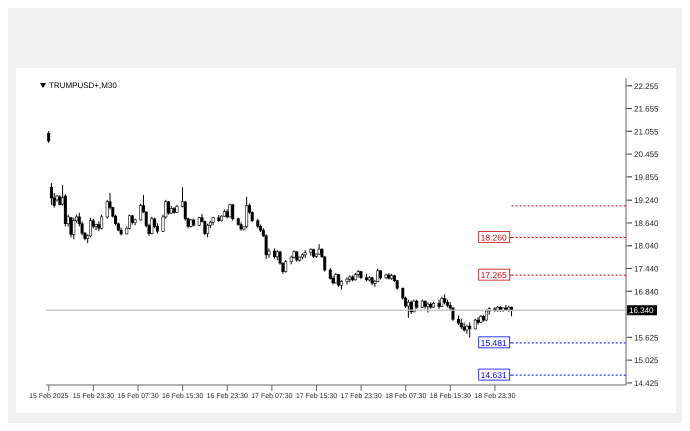 Image resolution: width=690 pixels, height=431 pixels. What do you see at coordinates (647, 223) in the screenshot?
I see `y-tick-label: 18.640` at bounding box center [647, 223].